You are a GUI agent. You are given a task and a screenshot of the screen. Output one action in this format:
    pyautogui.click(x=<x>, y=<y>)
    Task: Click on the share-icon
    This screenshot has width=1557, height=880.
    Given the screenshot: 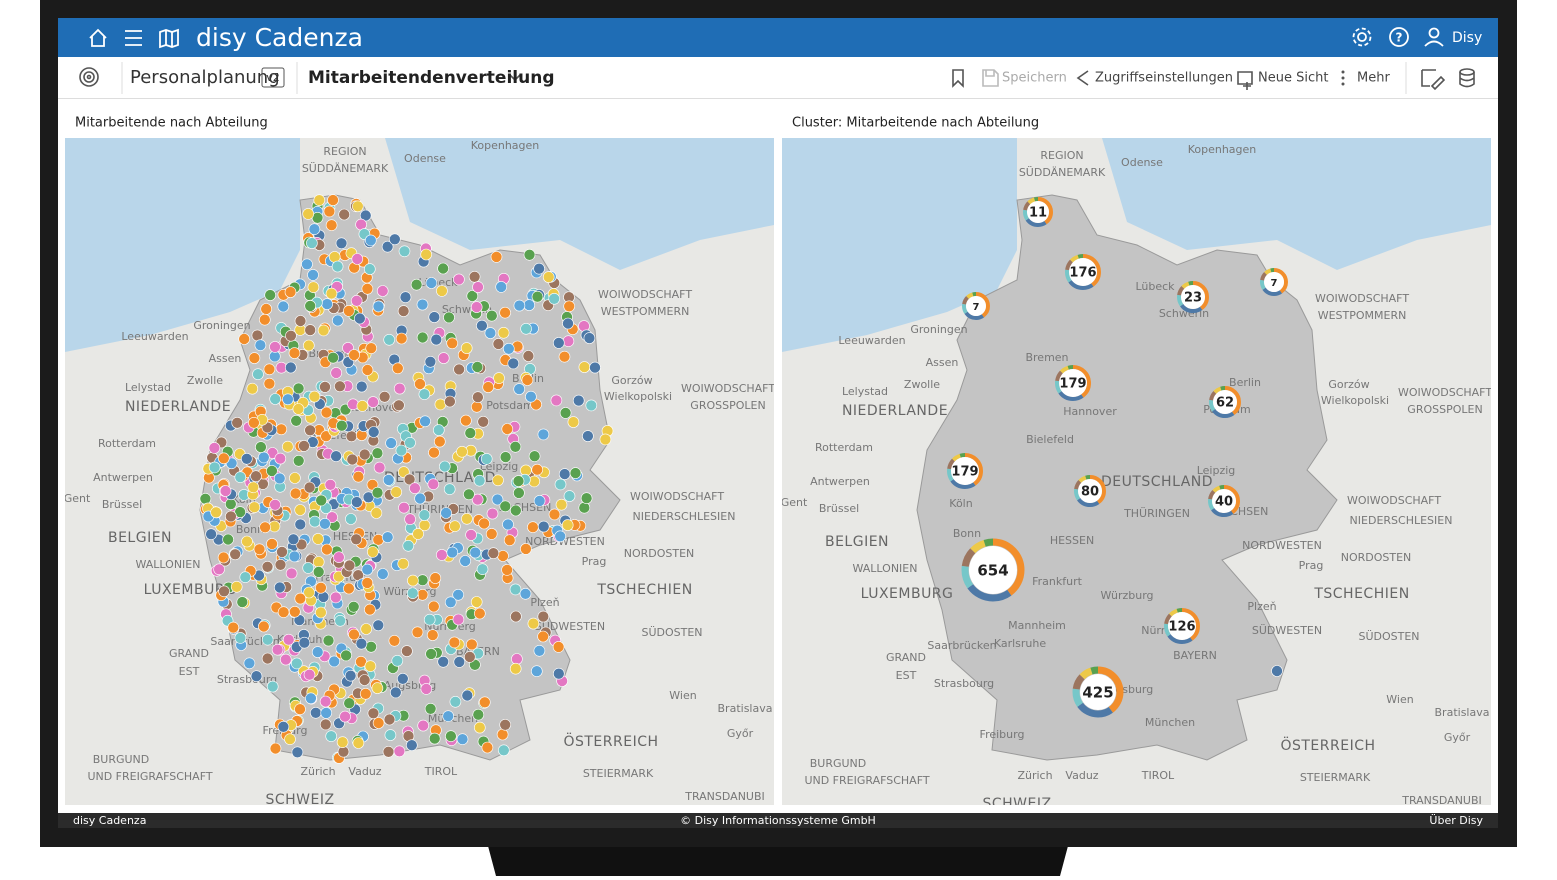 What is the action you would take?
    pyautogui.click(x=1082, y=78)
    